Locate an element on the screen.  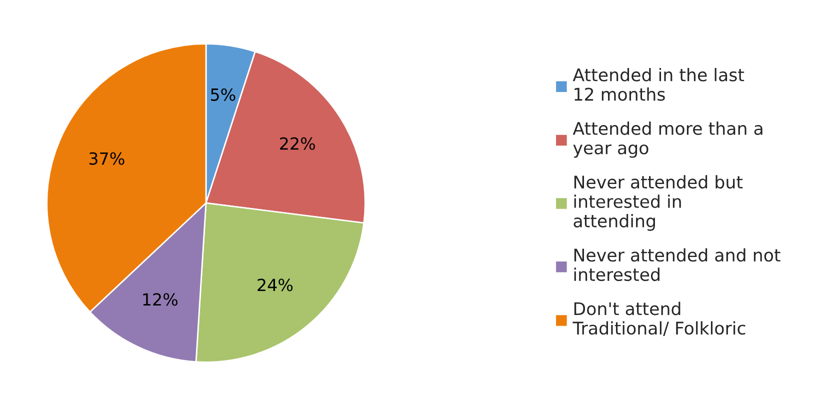
legend-label: Attended in the last 12 months is located at coordinates (658, 84).